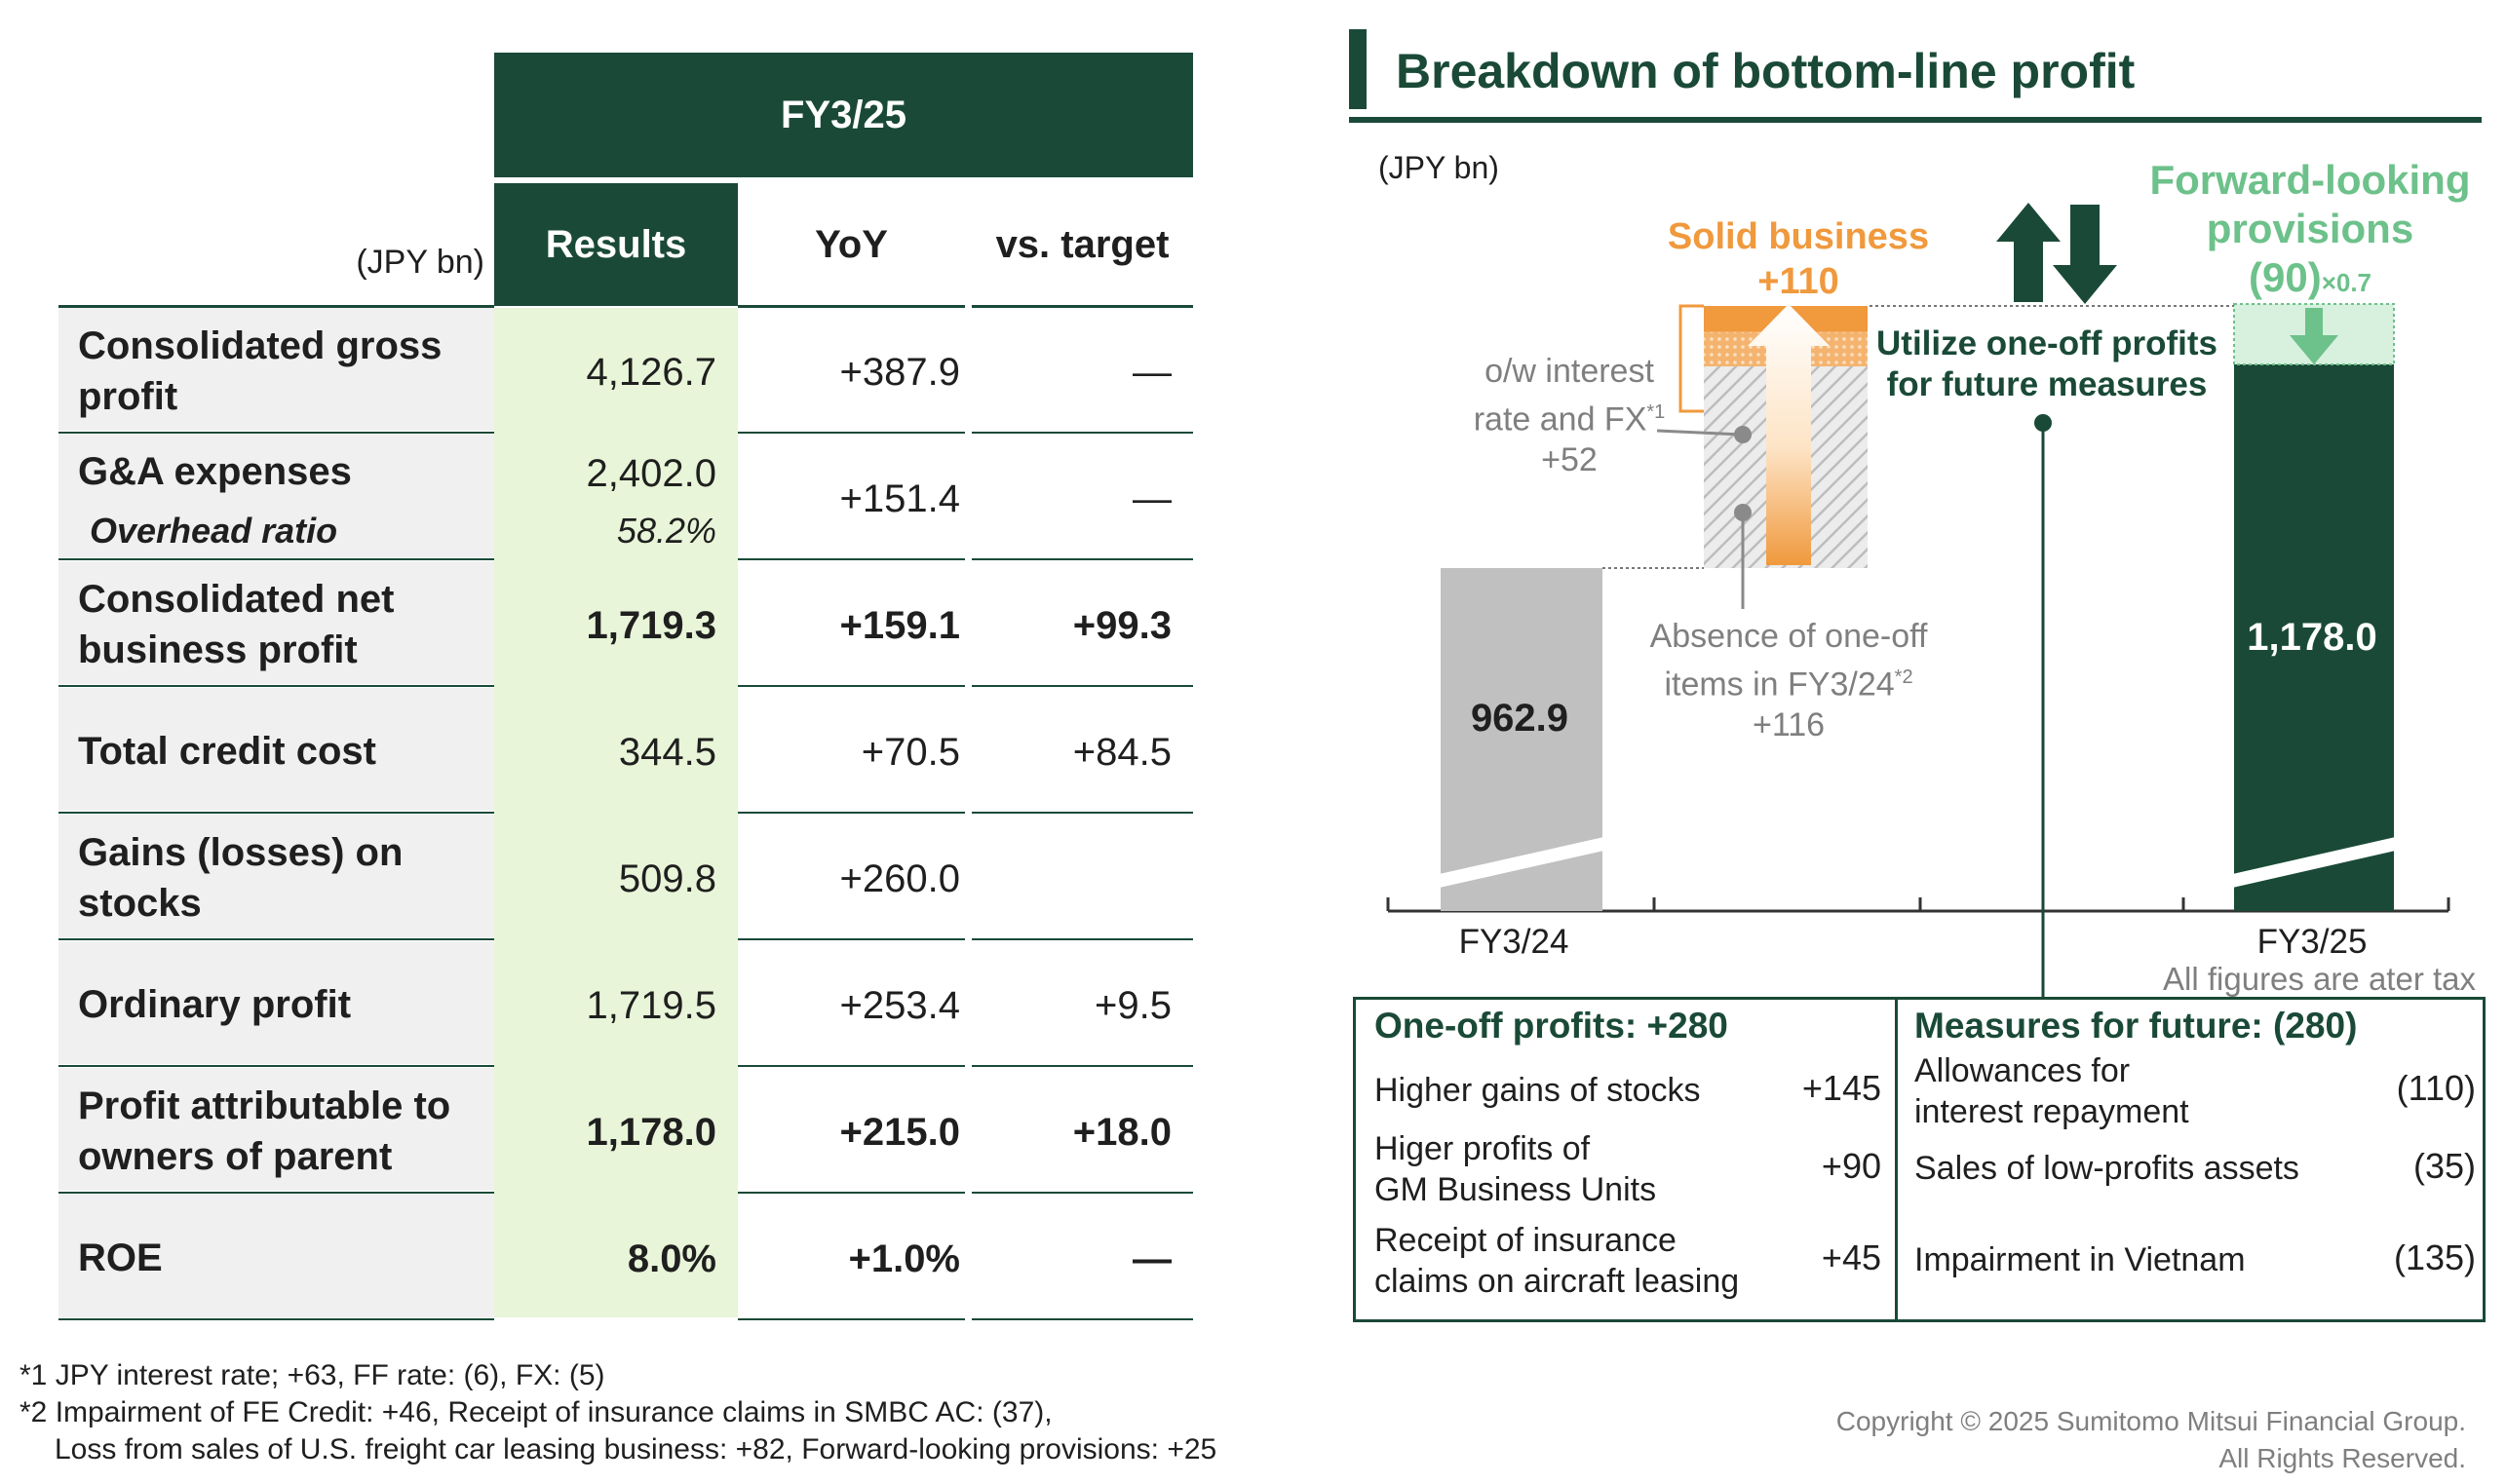 The width and height of the screenshot is (2506, 1484). I want to click on x-tick-label-fy24: FY3/24, so click(1514, 942).